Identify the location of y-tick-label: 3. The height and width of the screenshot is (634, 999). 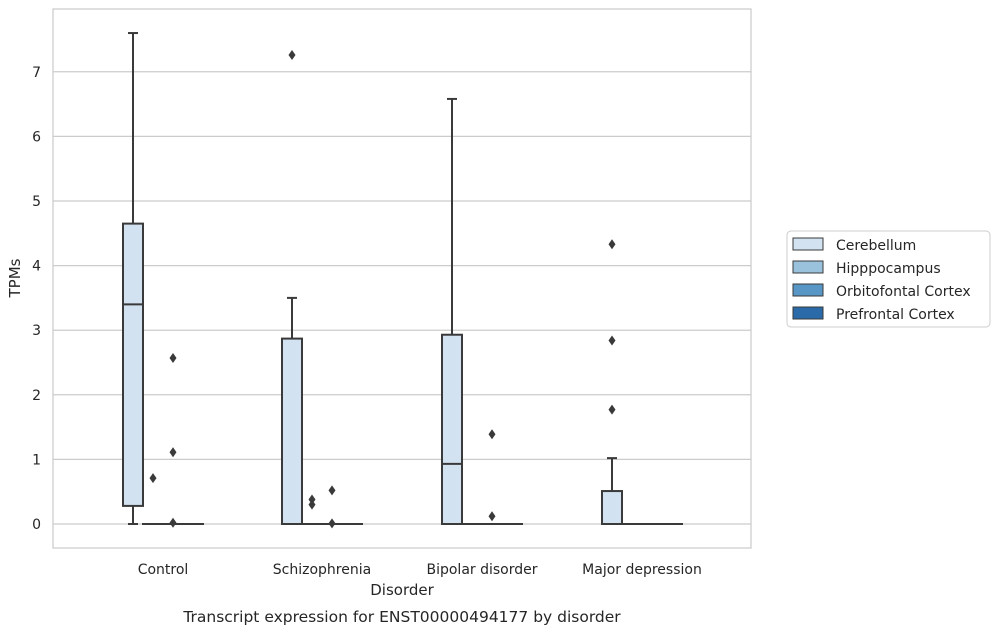
(36, 331).